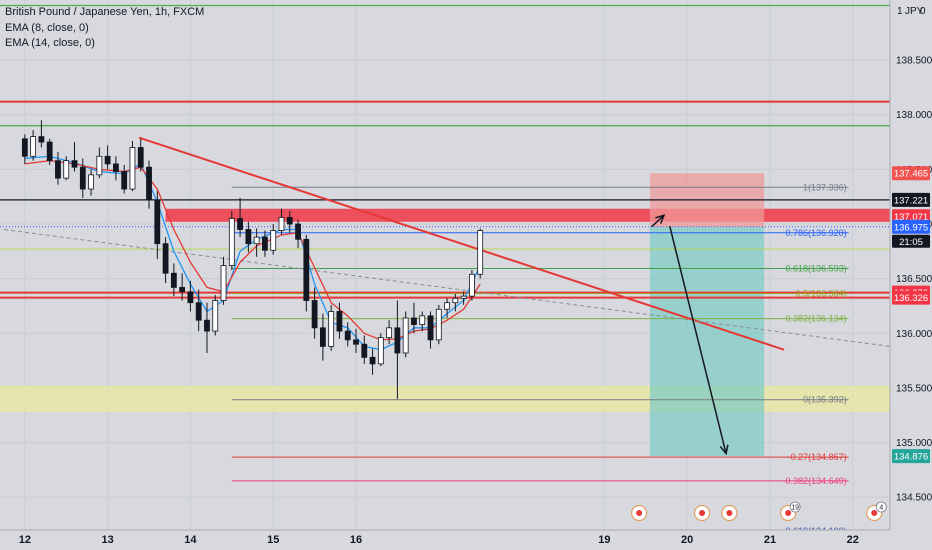 The height and width of the screenshot is (550, 932). Describe the element at coordinates (853, 540) in the screenshot. I see `x-tick-label: 22` at that location.